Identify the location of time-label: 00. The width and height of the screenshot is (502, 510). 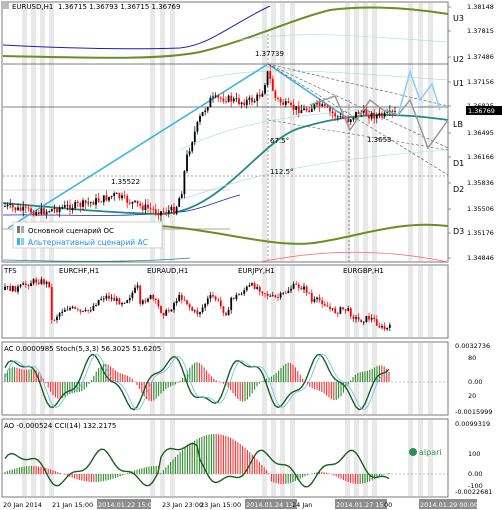
(388, 505).